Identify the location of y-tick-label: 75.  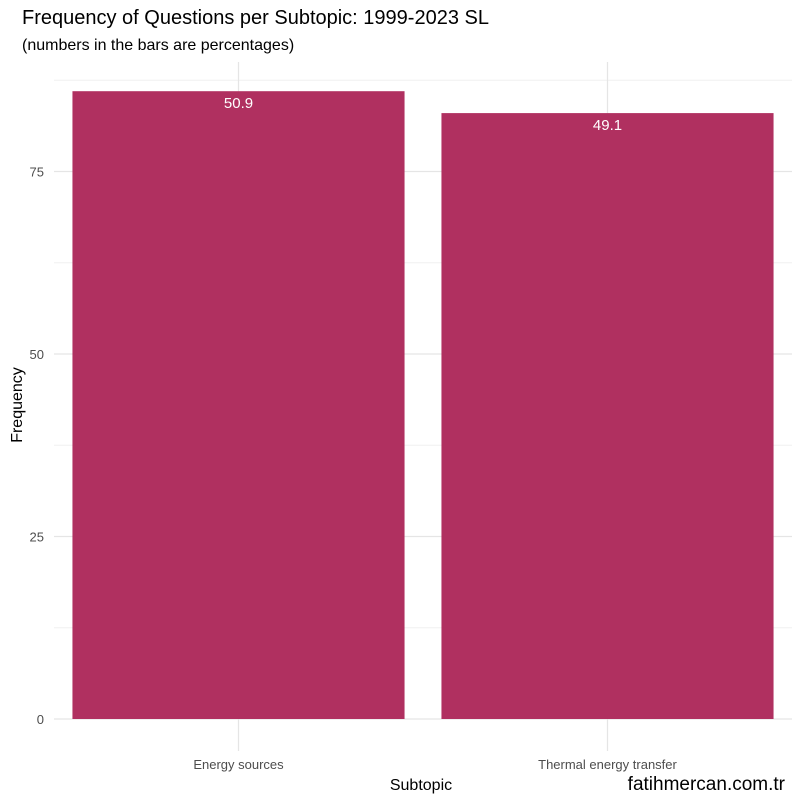
(37, 172).